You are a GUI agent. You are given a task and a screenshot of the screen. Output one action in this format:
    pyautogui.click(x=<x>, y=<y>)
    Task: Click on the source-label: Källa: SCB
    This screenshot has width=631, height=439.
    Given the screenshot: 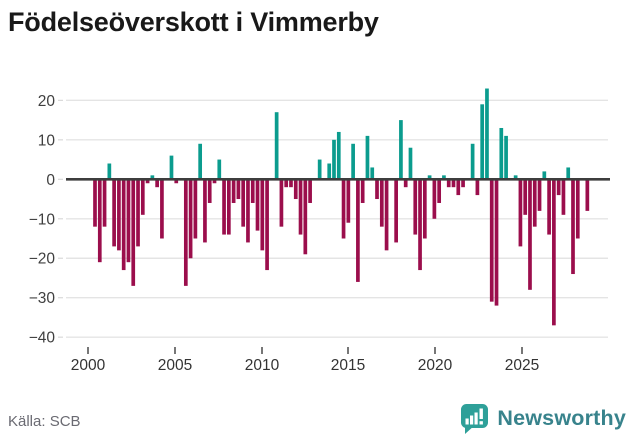 What is the action you would take?
    pyautogui.click(x=44, y=421)
    